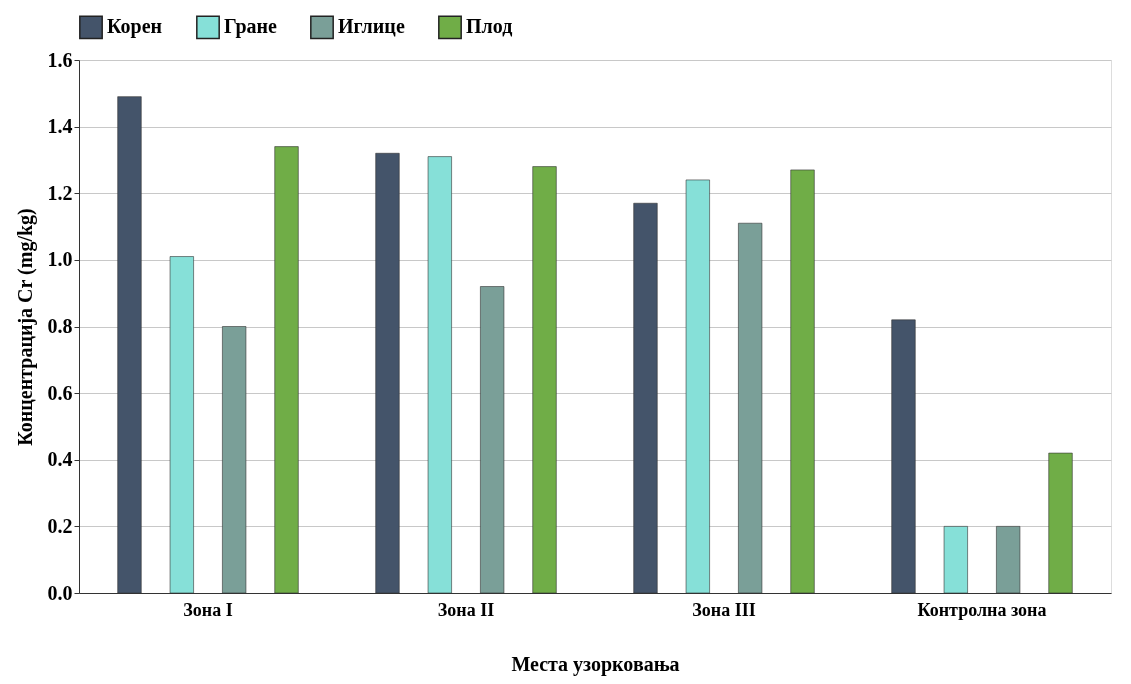 The width and height of the screenshot is (1131, 684). I want to click on y-tick-label: 0.2, so click(60, 525).